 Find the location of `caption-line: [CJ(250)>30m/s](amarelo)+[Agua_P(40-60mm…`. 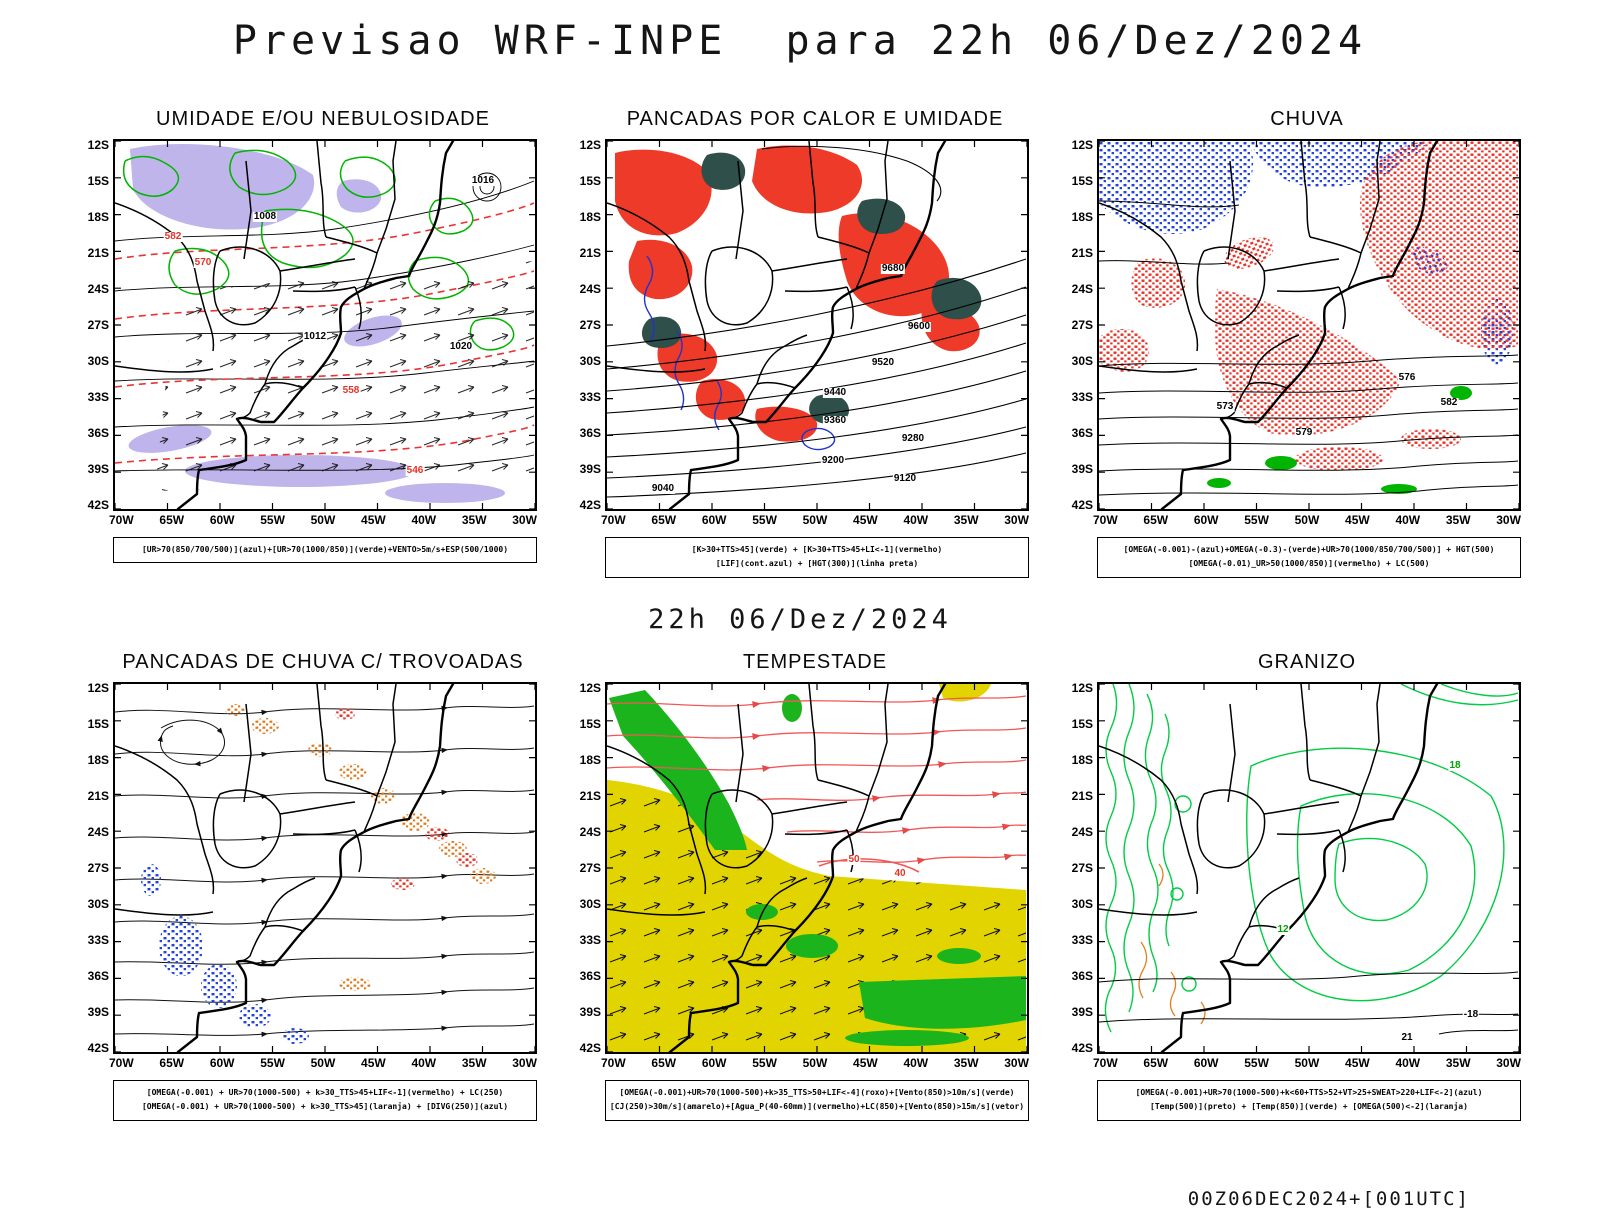

caption-line: [CJ(250)>30m/s](amarelo)+[Agua_P(40-60mm… is located at coordinates (817, 1107).